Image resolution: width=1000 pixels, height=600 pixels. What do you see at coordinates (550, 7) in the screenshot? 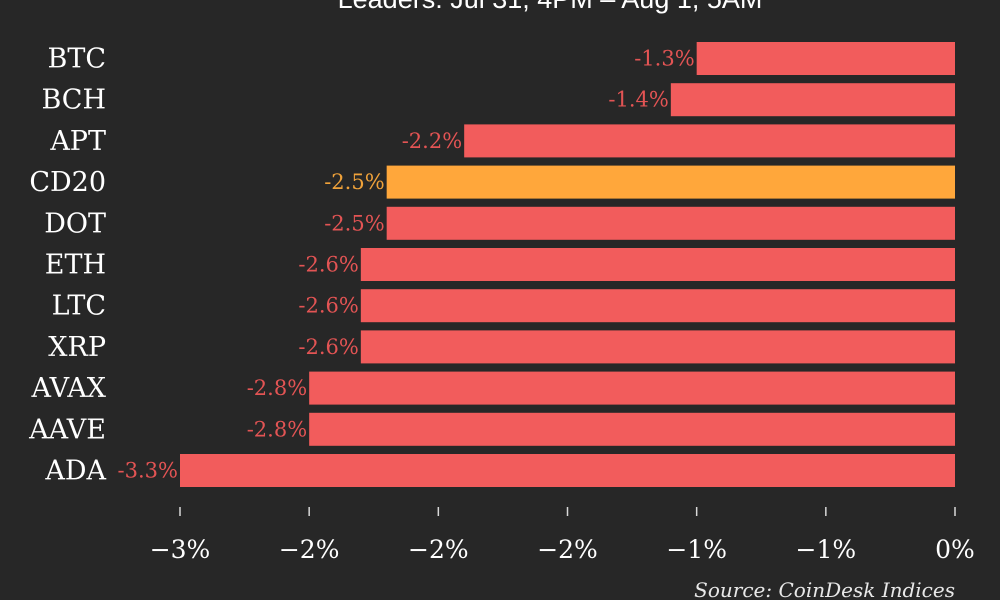
I see `chart-title: Leaders: Jul 31, 4PM – Aug 1, 5AM` at bounding box center [550, 7].